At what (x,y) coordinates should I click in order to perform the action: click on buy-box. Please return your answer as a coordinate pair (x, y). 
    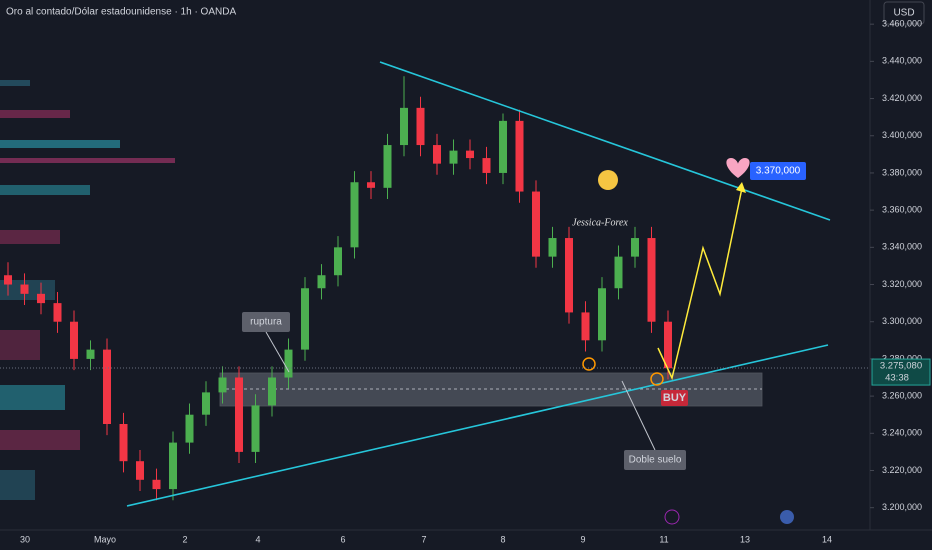
    Looking at the image, I should click on (674, 398).